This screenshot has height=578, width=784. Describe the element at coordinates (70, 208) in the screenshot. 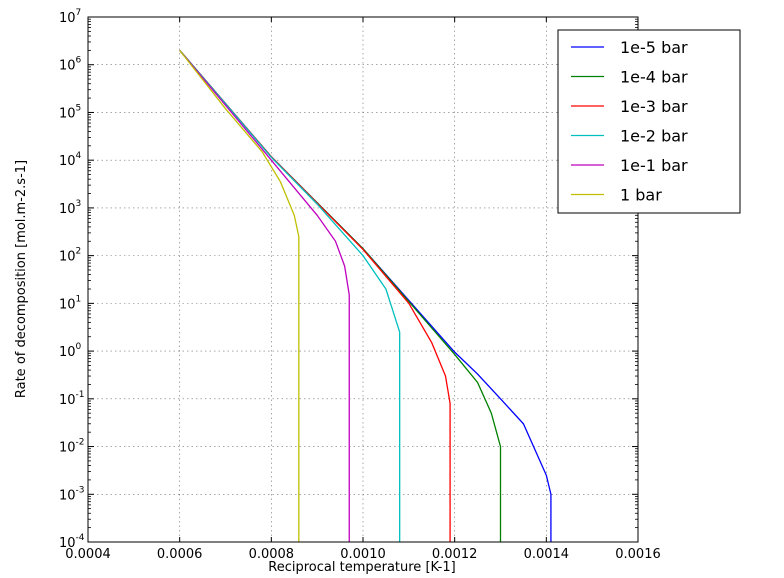

I see `y-tick-label: 10³` at that location.